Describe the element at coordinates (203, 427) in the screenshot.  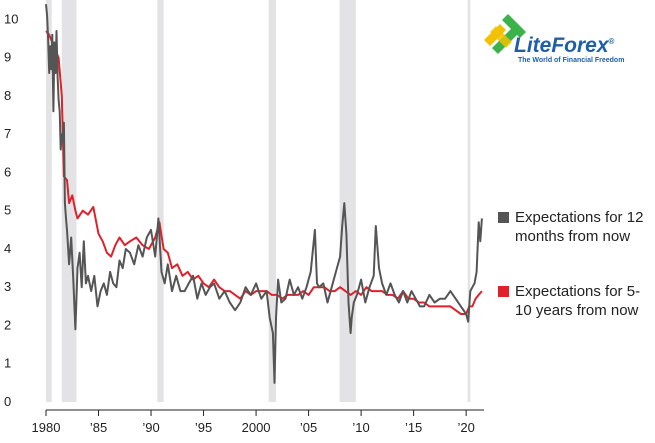
I see `x-tick-label-3: ’95` at that location.